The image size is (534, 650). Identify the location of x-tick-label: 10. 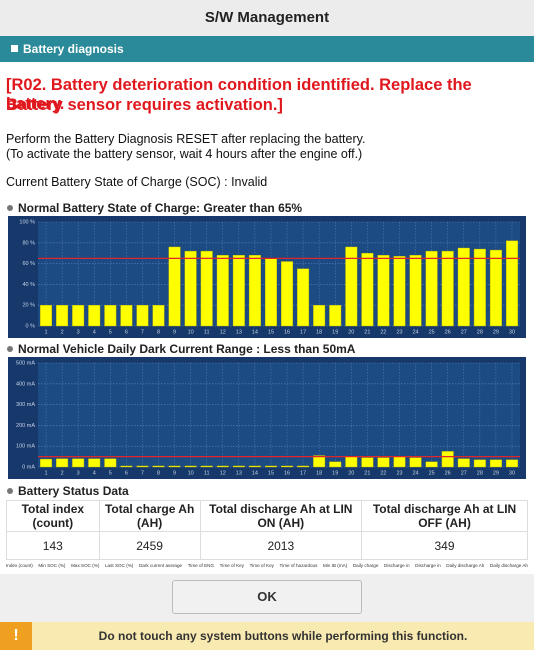
(191, 332).